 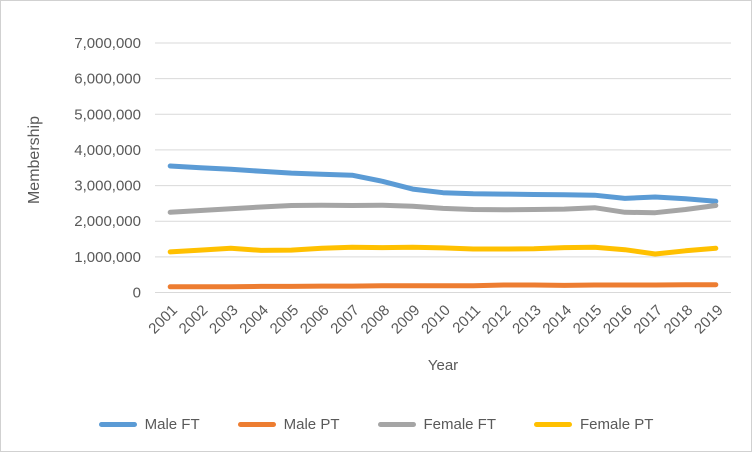 I want to click on x-tick-label: 2004, so click(x=254, y=320).